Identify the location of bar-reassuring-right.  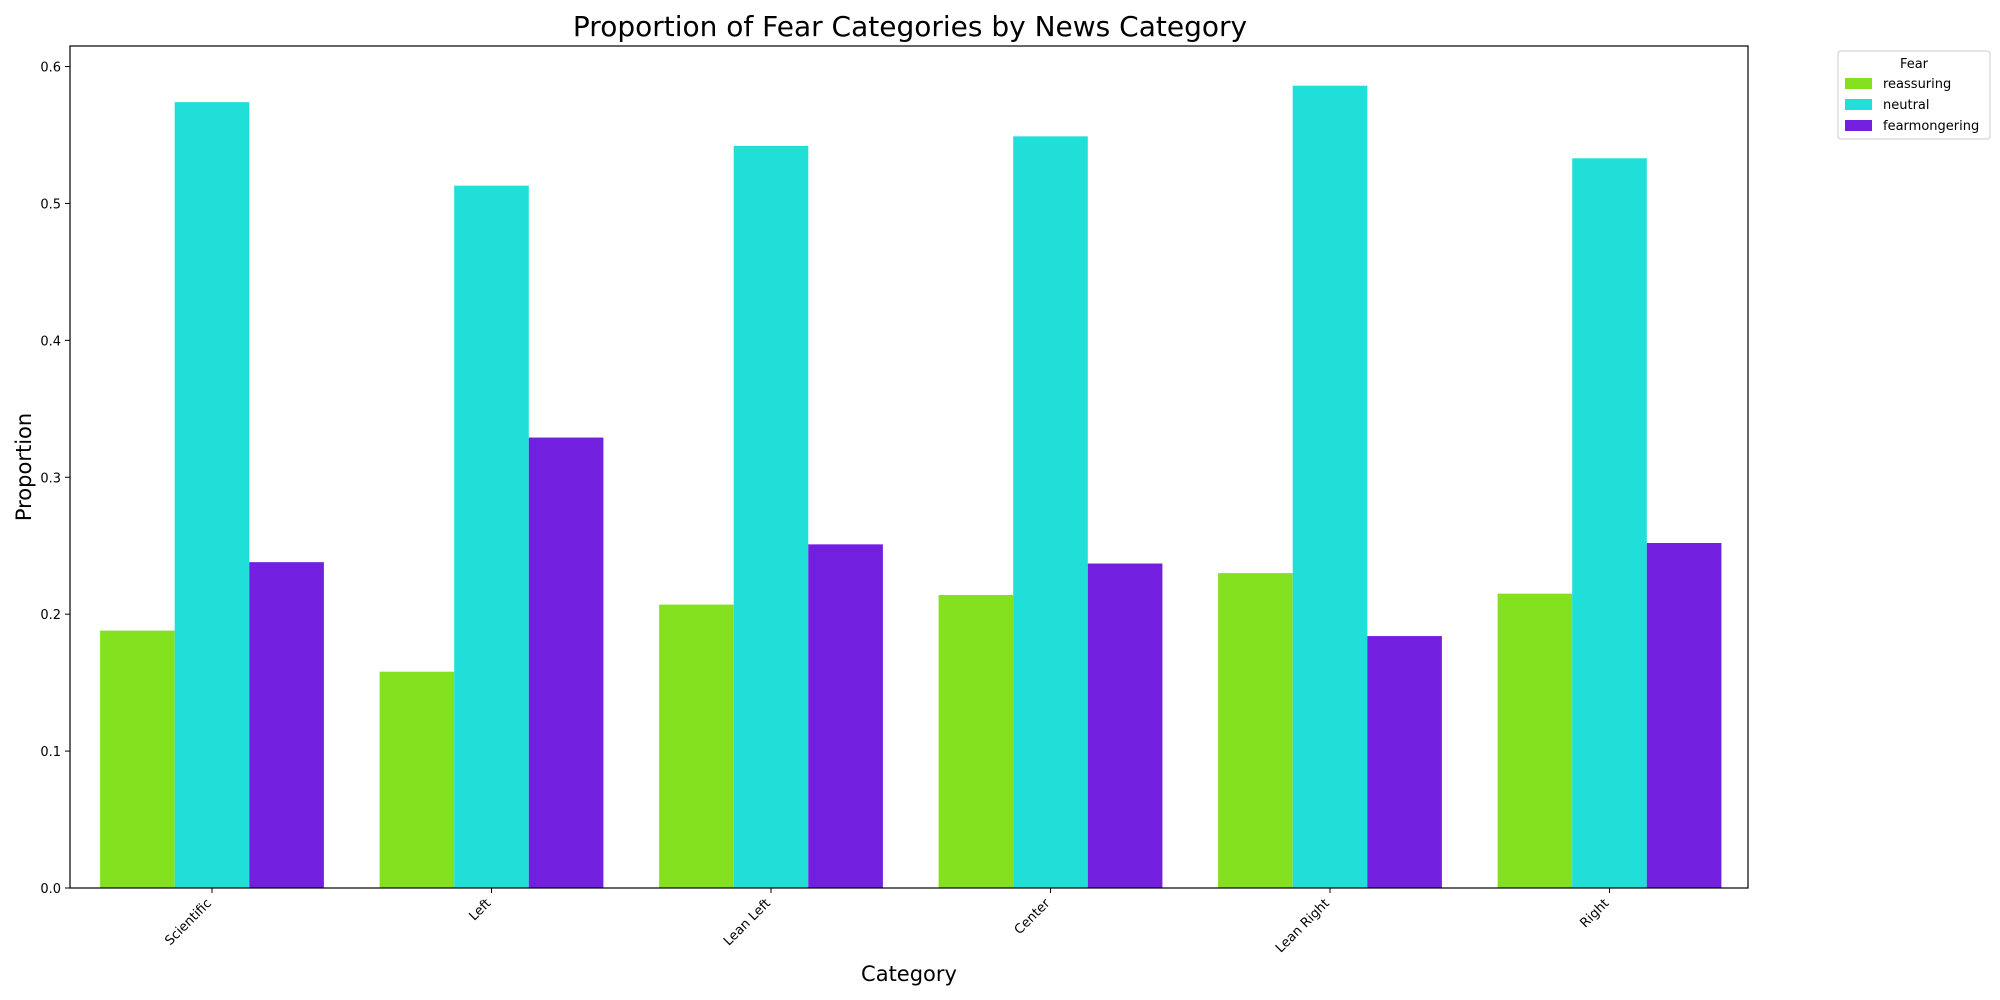
(1535, 740).